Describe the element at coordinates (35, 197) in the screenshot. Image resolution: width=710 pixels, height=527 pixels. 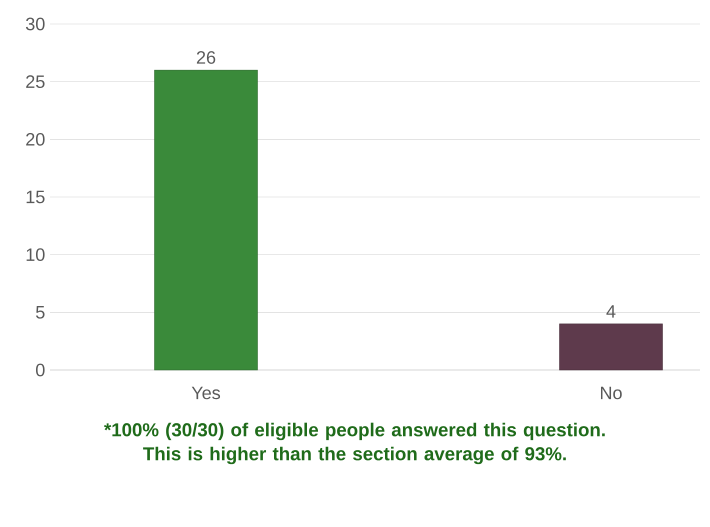
I see `y-tick-label: 15` at that location.